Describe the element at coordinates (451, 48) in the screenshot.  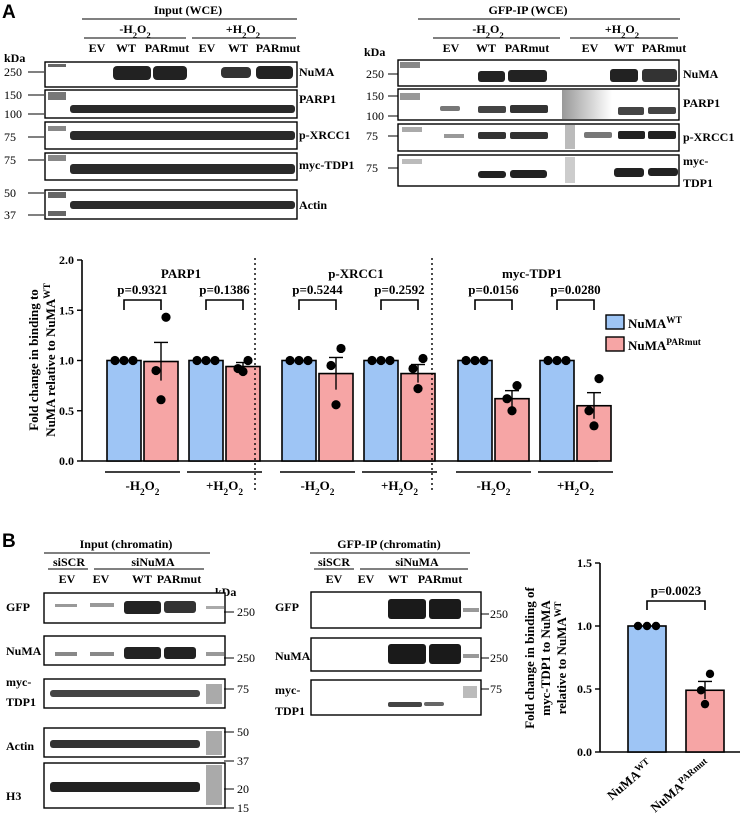
I see `lane-label: EV` at that location.